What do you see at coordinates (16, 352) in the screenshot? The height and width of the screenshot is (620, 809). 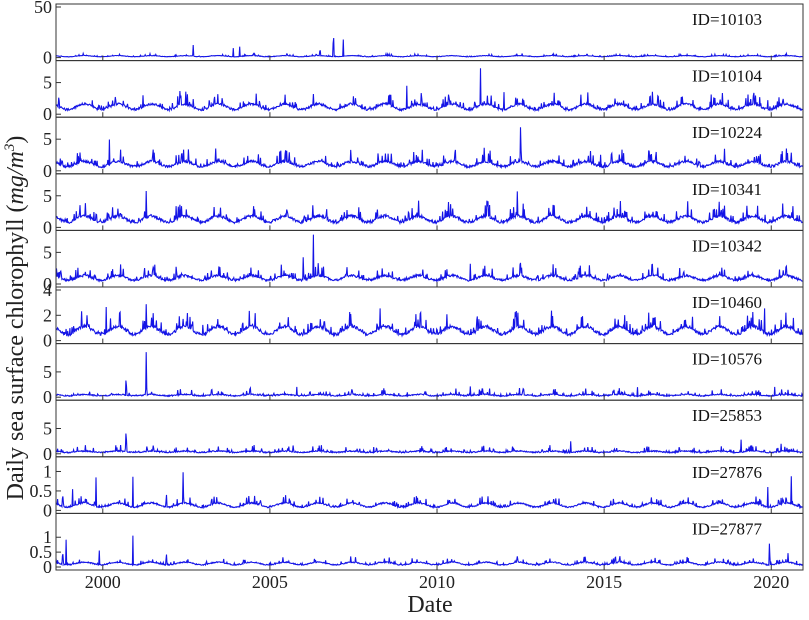 I see `y-axis-label-prefix: Daily sea surface chlorophyll (` at bounding box center [16, 352].